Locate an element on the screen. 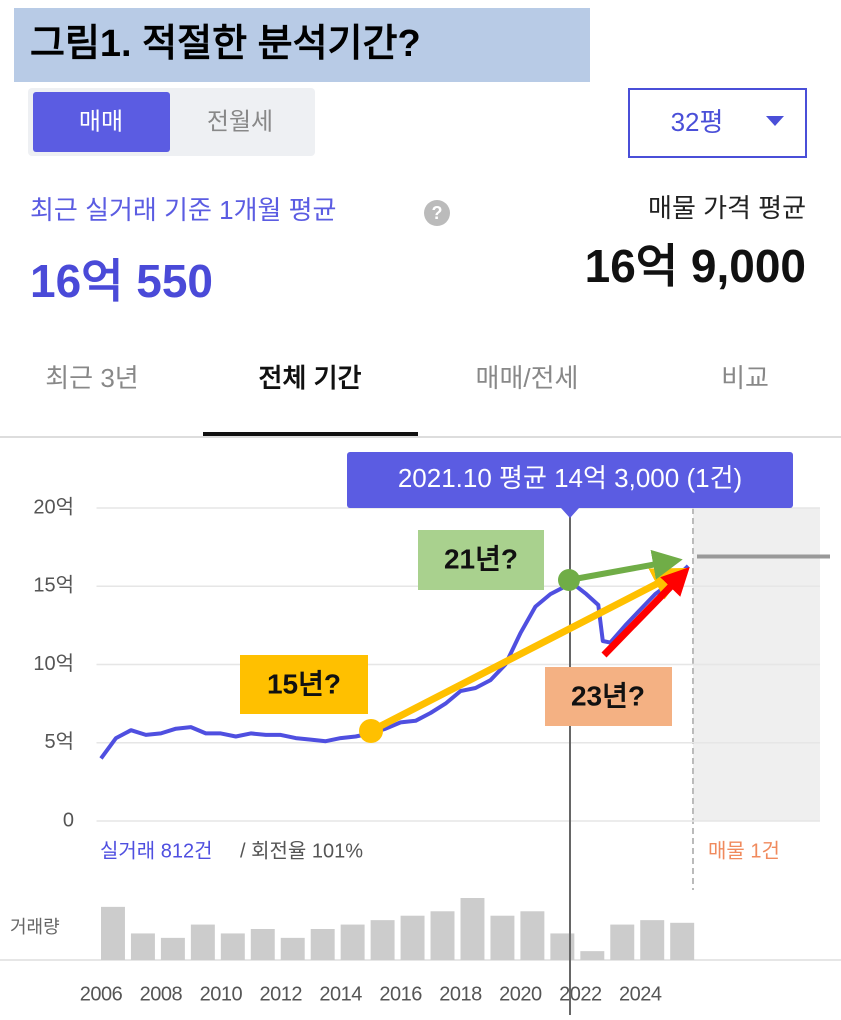  listing-label: 매물 가격 평균 is located at coordinates (727, 208).